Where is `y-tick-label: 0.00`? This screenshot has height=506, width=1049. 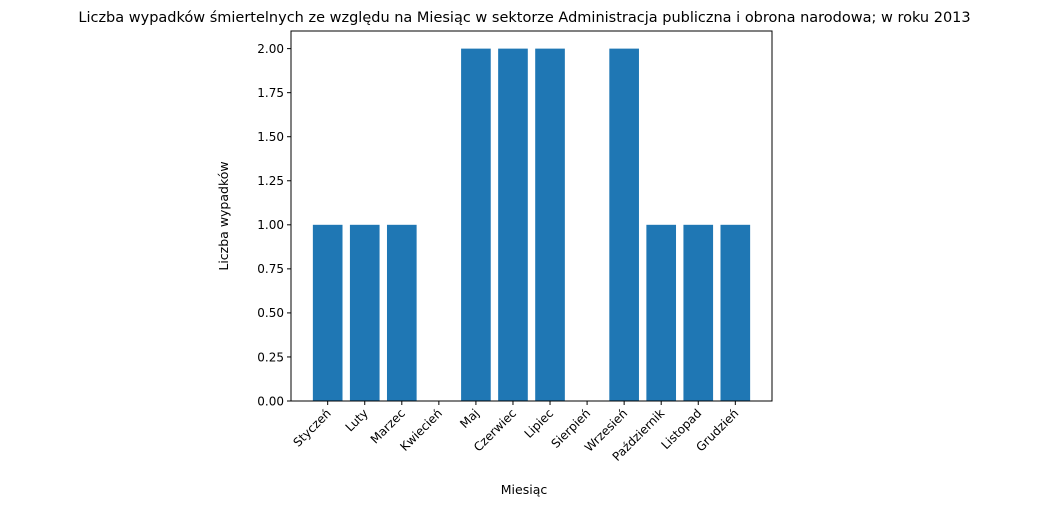
y-tick-label: 0.00 is located at coordinates (270, 401).